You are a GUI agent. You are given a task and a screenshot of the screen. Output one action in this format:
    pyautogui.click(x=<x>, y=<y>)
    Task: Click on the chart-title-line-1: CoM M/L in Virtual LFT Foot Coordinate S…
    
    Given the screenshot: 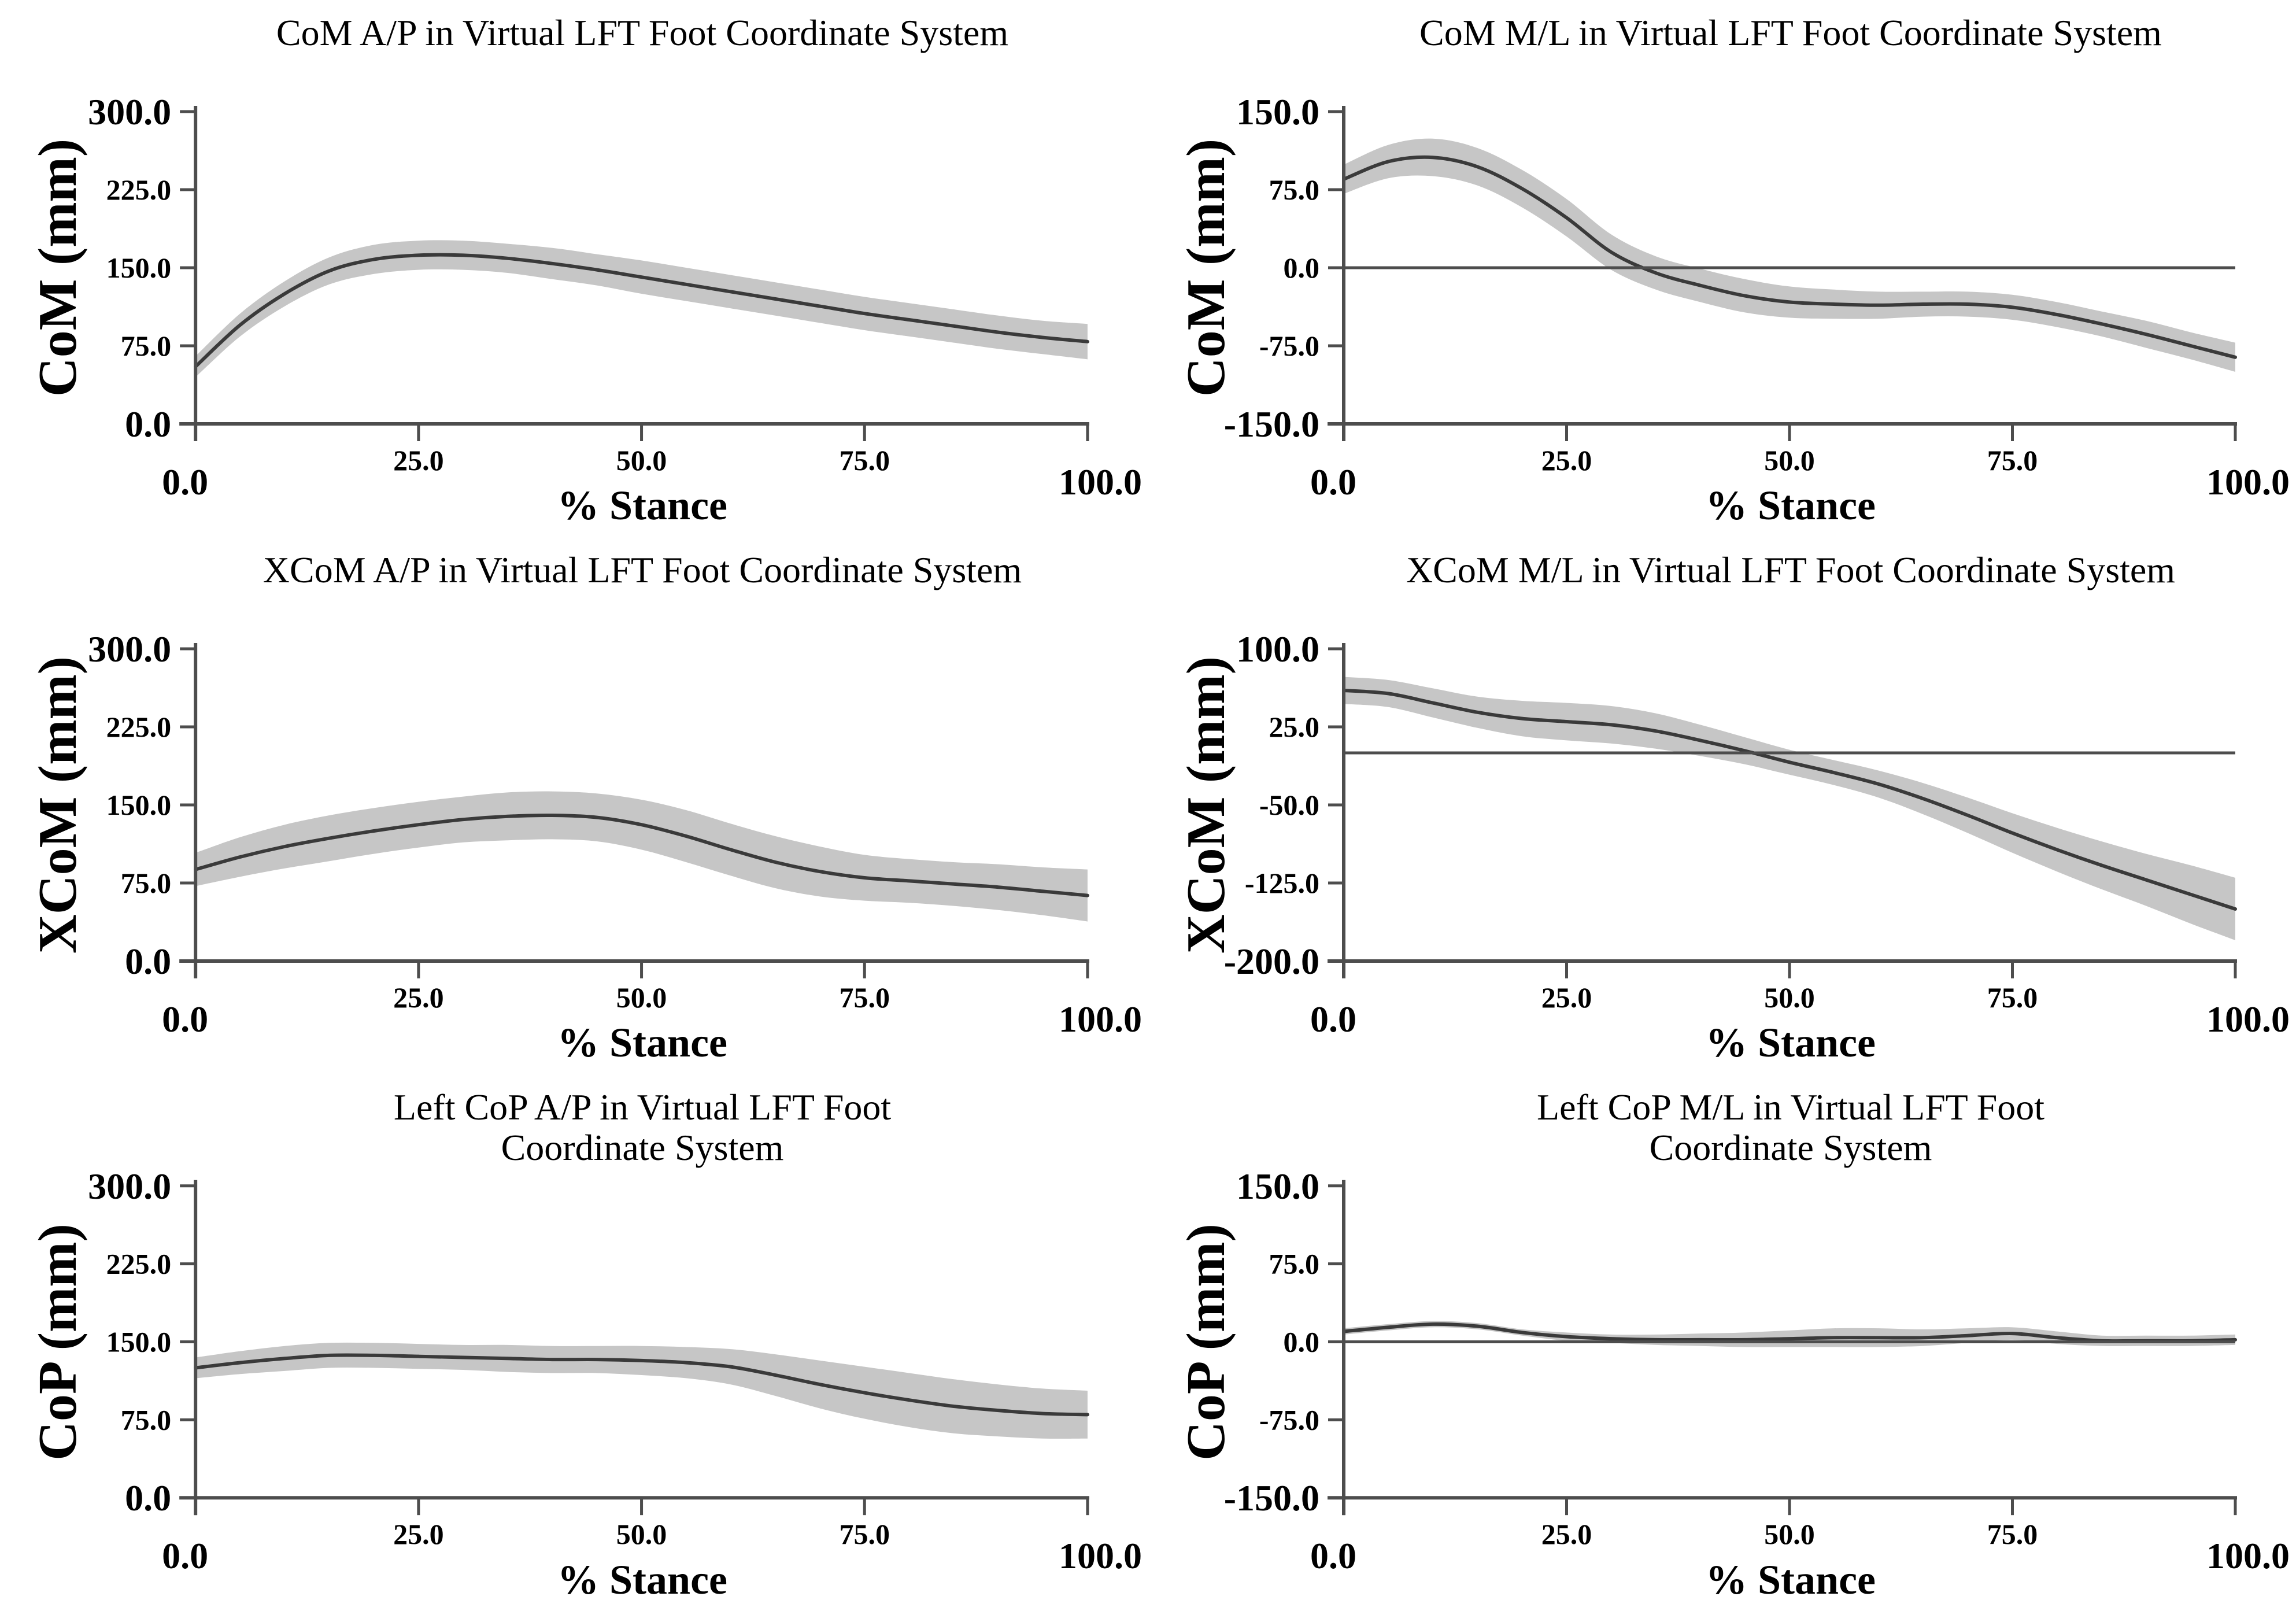 What is the action you would take?
    pyautogui.click(x=1790, y=33)
    